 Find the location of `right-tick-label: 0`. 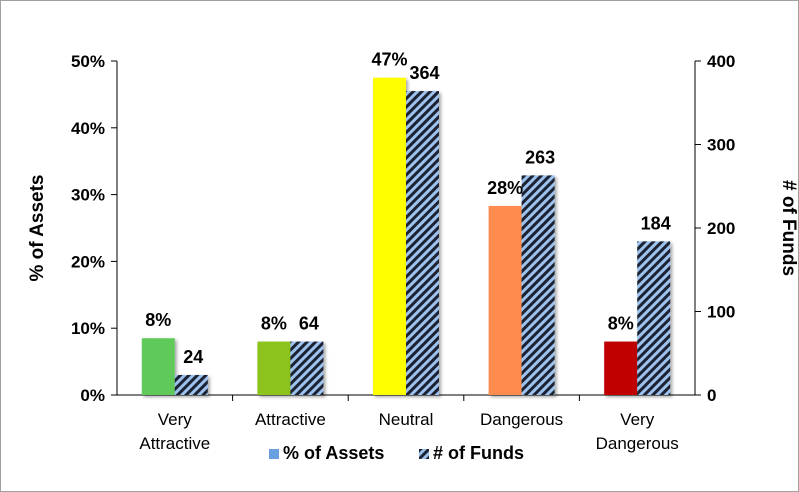

right-tick-label: 0 is located at coordinates (711, 395).